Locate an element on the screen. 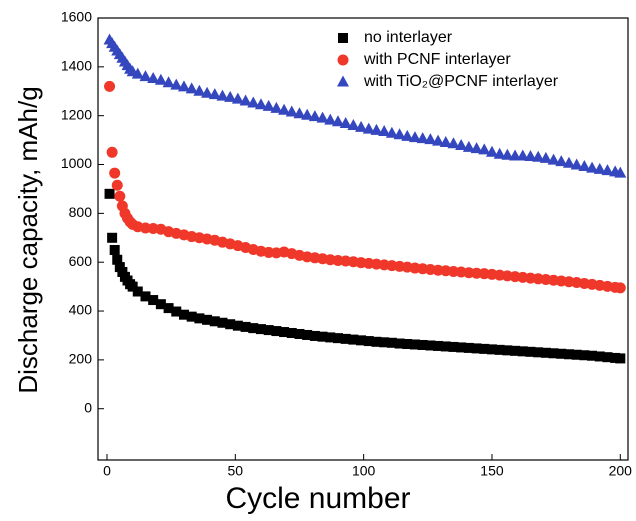 The width and height of the screenshot is (636, 521). x-tick-label: 0 is located at coordinates (107, 471).